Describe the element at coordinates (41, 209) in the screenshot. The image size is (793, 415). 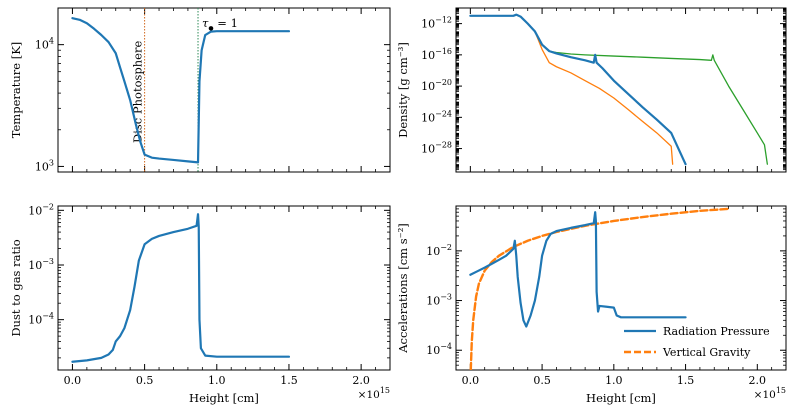
I see `dust-y-tick-label: 10⁻²` at that location.